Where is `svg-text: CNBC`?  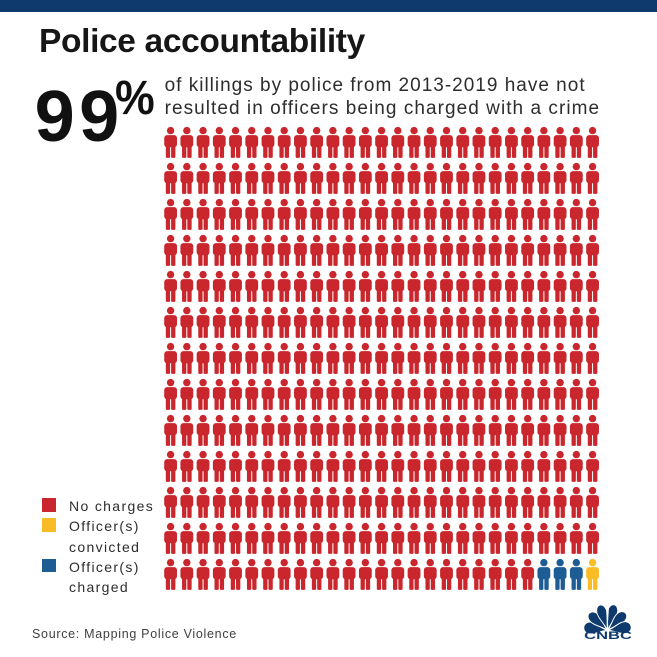
svg-text: CNBC is located at coordinates (608, 636).